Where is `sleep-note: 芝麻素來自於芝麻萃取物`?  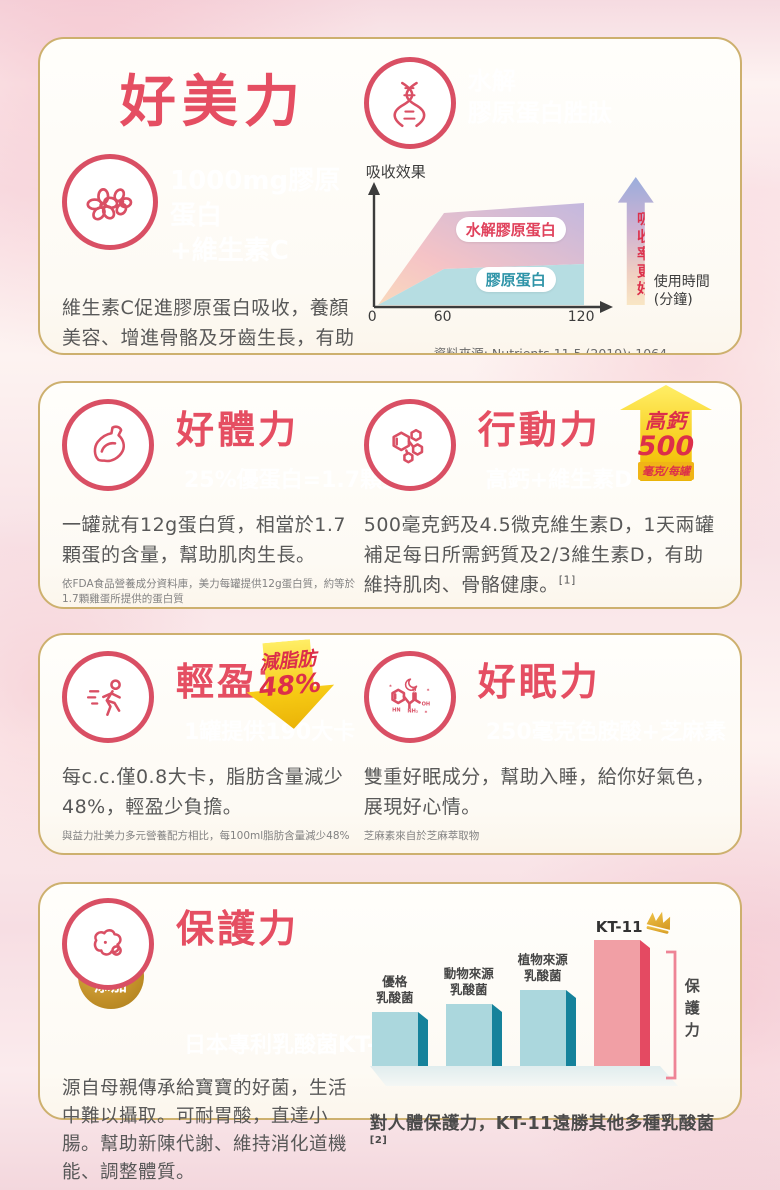 sleep-note: 芝麻素來自於芝麻萃取物 is located at coordinates (421, 836).